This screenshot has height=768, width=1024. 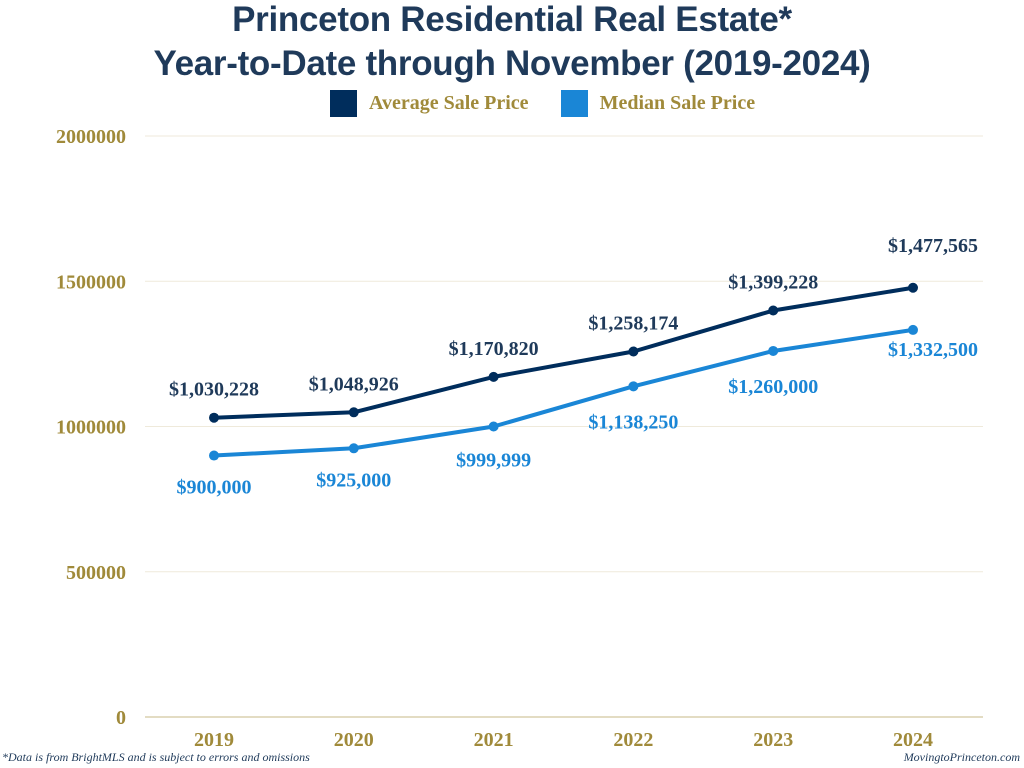 I want to click on x-tick-label: 2022, so click(x=633, y=740).